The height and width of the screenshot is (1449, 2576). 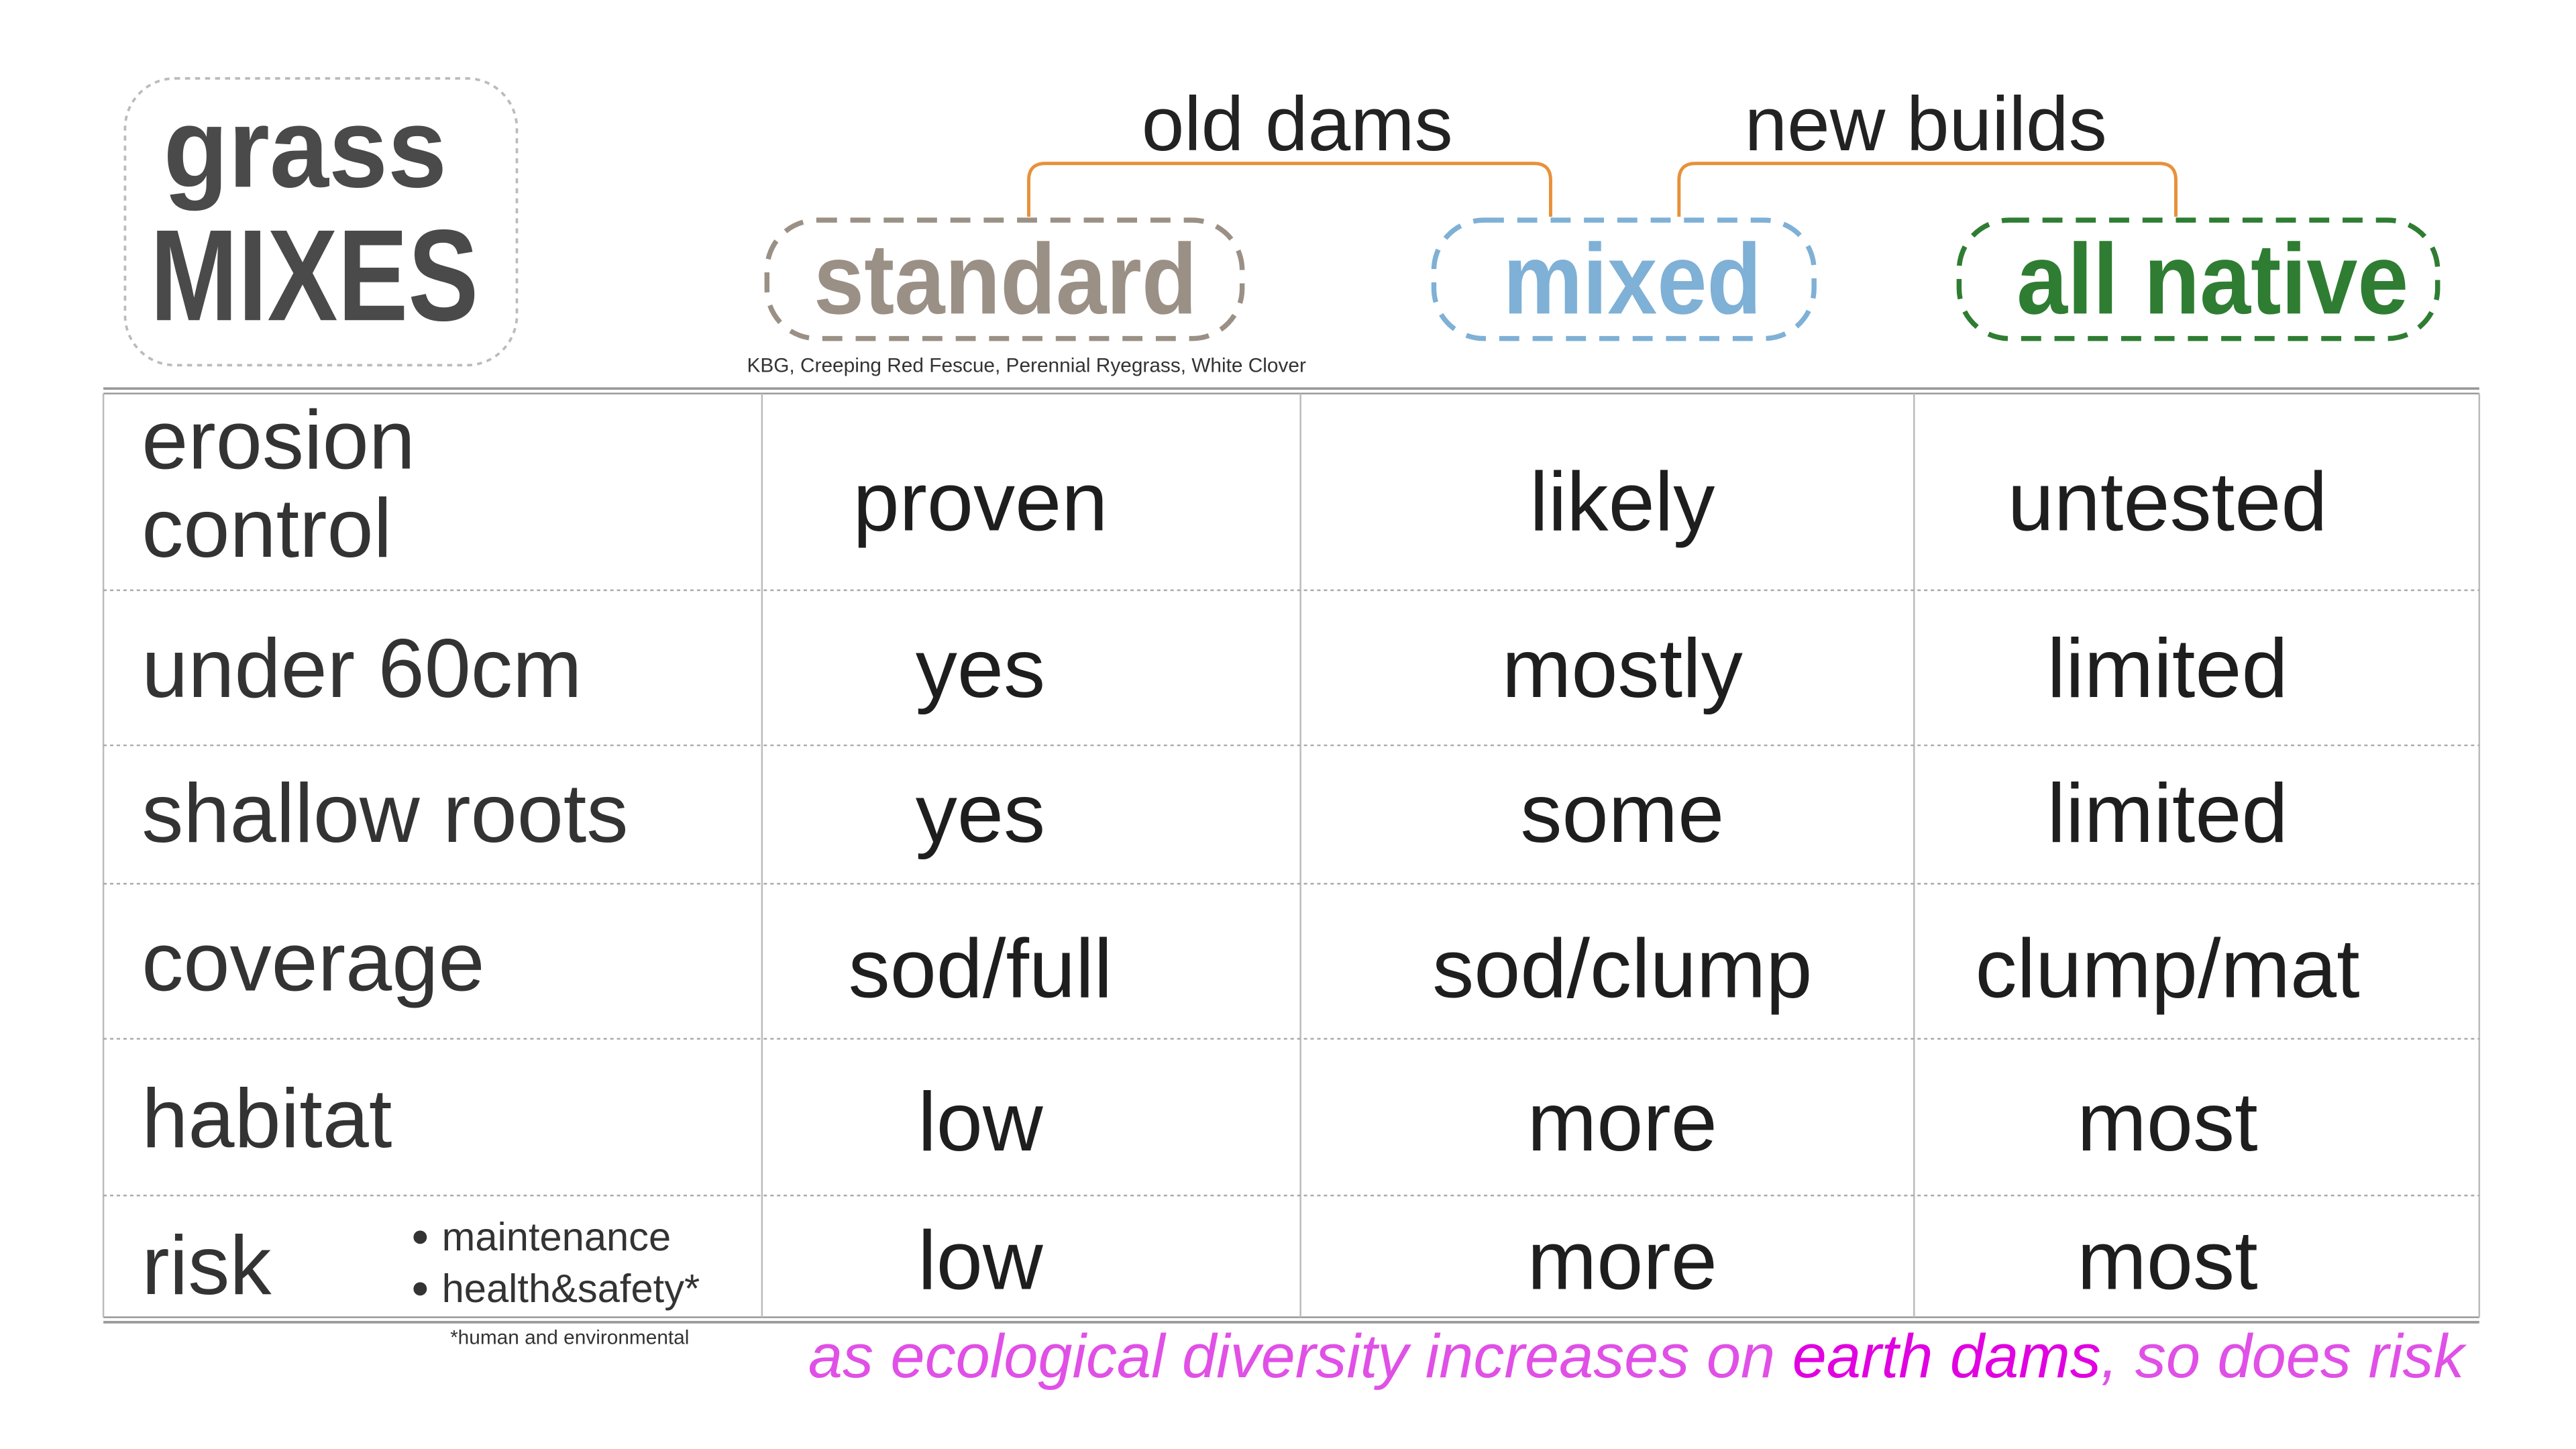 I want to click on risk-note: health&safety*, so click(x=571, y=1288).